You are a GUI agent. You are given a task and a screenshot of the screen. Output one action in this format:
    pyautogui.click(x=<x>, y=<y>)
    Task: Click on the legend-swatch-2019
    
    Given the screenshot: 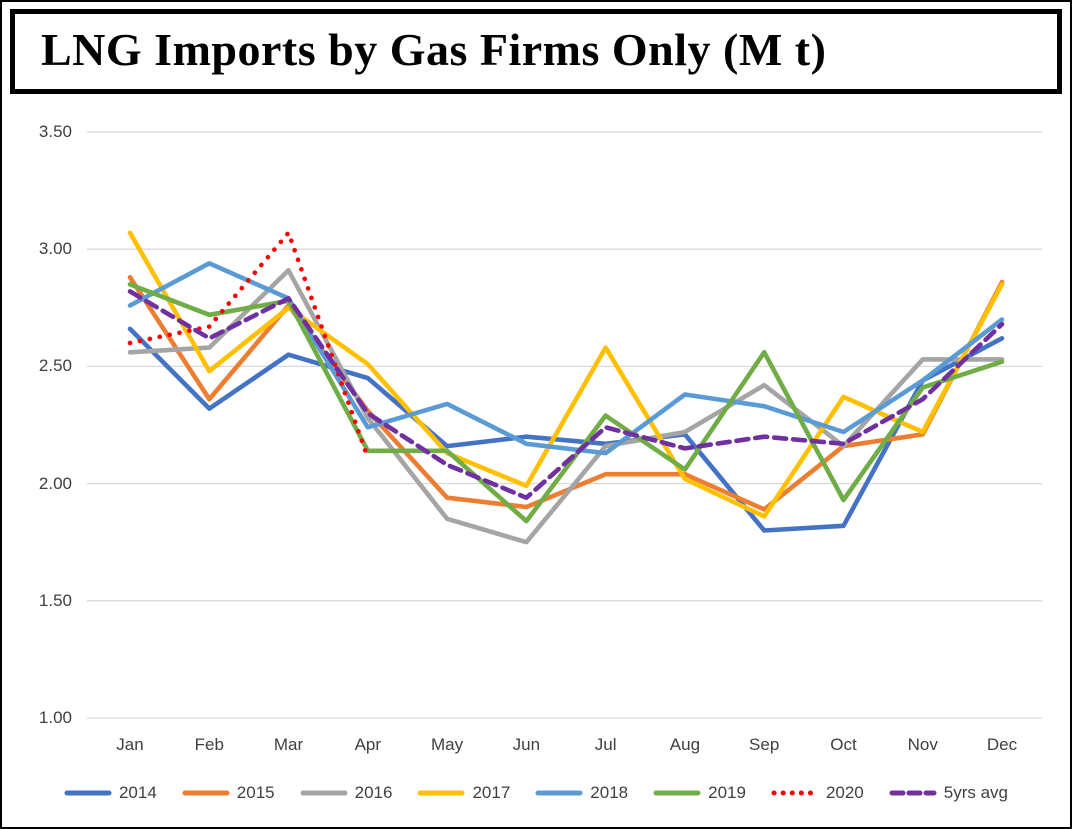 What is the action you would take?
    pyautogui.click(x=677, y=793)
    